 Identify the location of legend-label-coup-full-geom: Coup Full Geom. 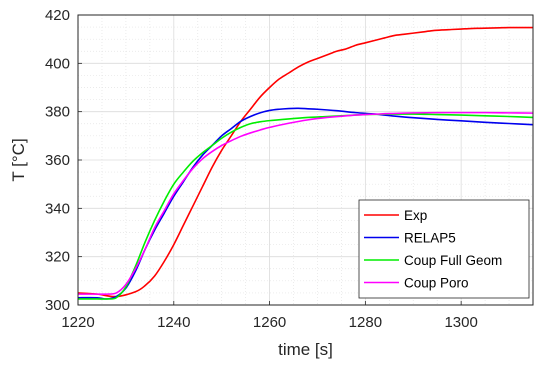
(453, 260).